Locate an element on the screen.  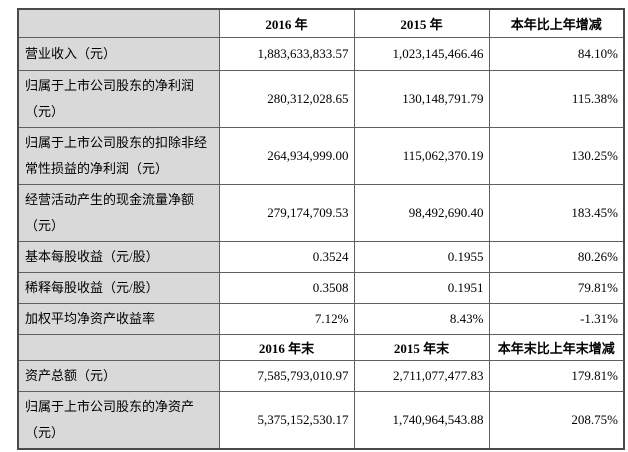
value-2016: 0.3524 is located at coordinates (286, 256).